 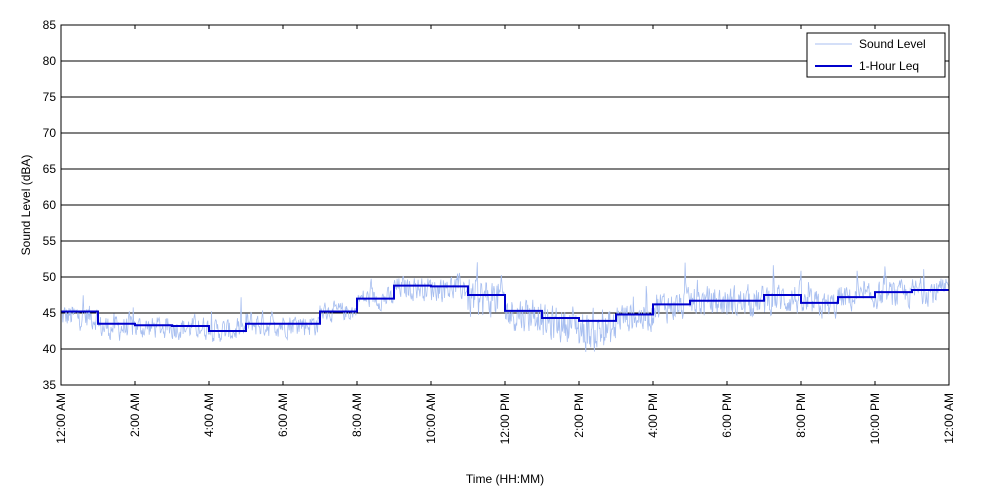 I want to click on leq-series, so click(x=505, y=308).